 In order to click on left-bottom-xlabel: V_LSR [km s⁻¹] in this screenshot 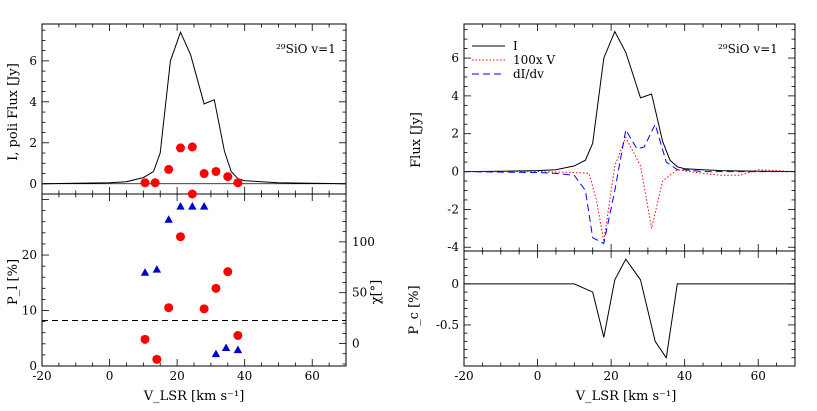, I will do `click(194, 396)`.